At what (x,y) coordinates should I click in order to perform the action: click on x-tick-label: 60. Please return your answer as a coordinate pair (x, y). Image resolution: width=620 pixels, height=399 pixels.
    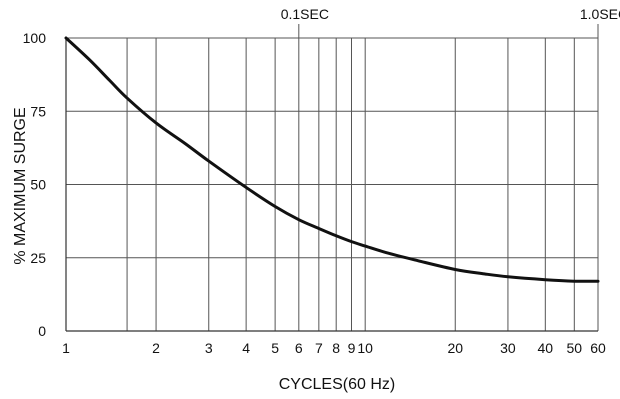
    Looking at the image, I should click on (598, 348).